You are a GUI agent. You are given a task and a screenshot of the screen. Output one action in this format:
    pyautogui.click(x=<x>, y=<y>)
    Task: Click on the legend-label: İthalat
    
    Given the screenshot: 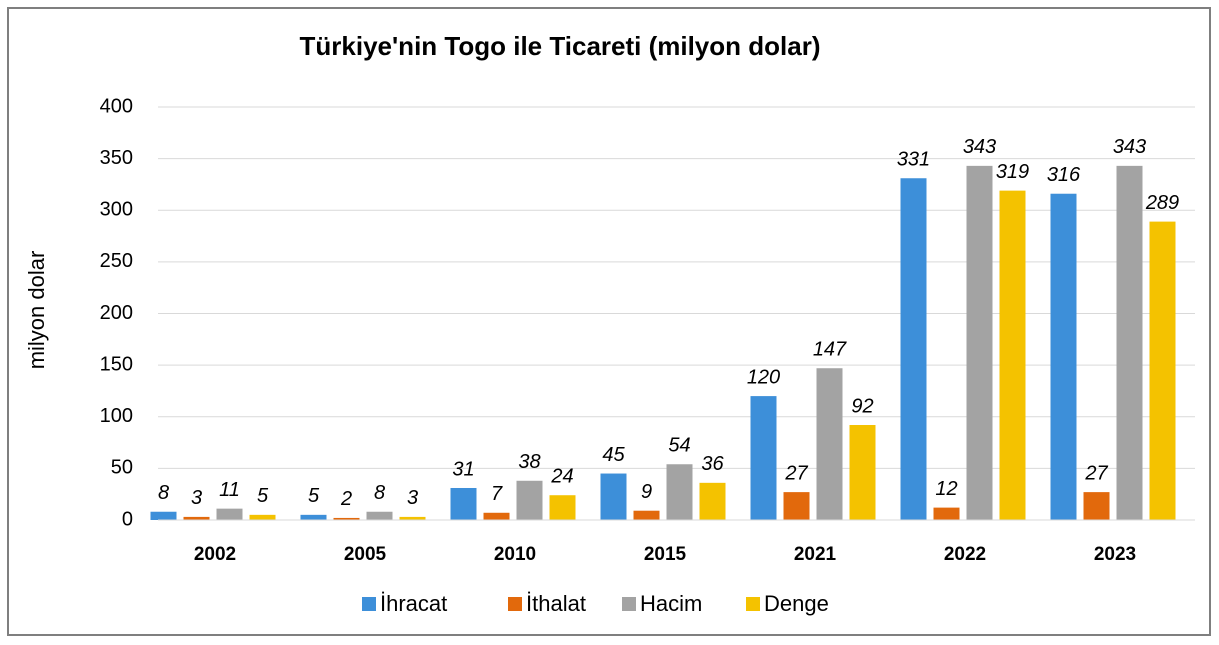 What is the action you would take?
    pyautogui.click(x=556, y=603)
    